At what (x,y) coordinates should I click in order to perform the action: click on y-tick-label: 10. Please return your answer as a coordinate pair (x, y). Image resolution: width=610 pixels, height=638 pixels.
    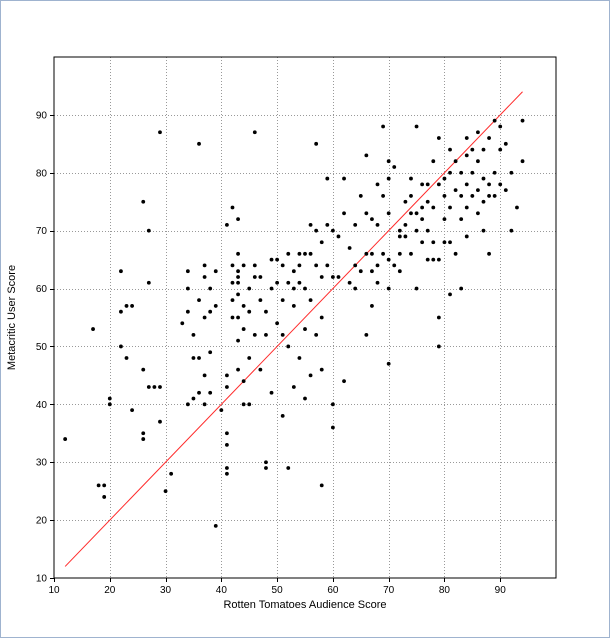
    Looking at the image, I should click on (42, 579).